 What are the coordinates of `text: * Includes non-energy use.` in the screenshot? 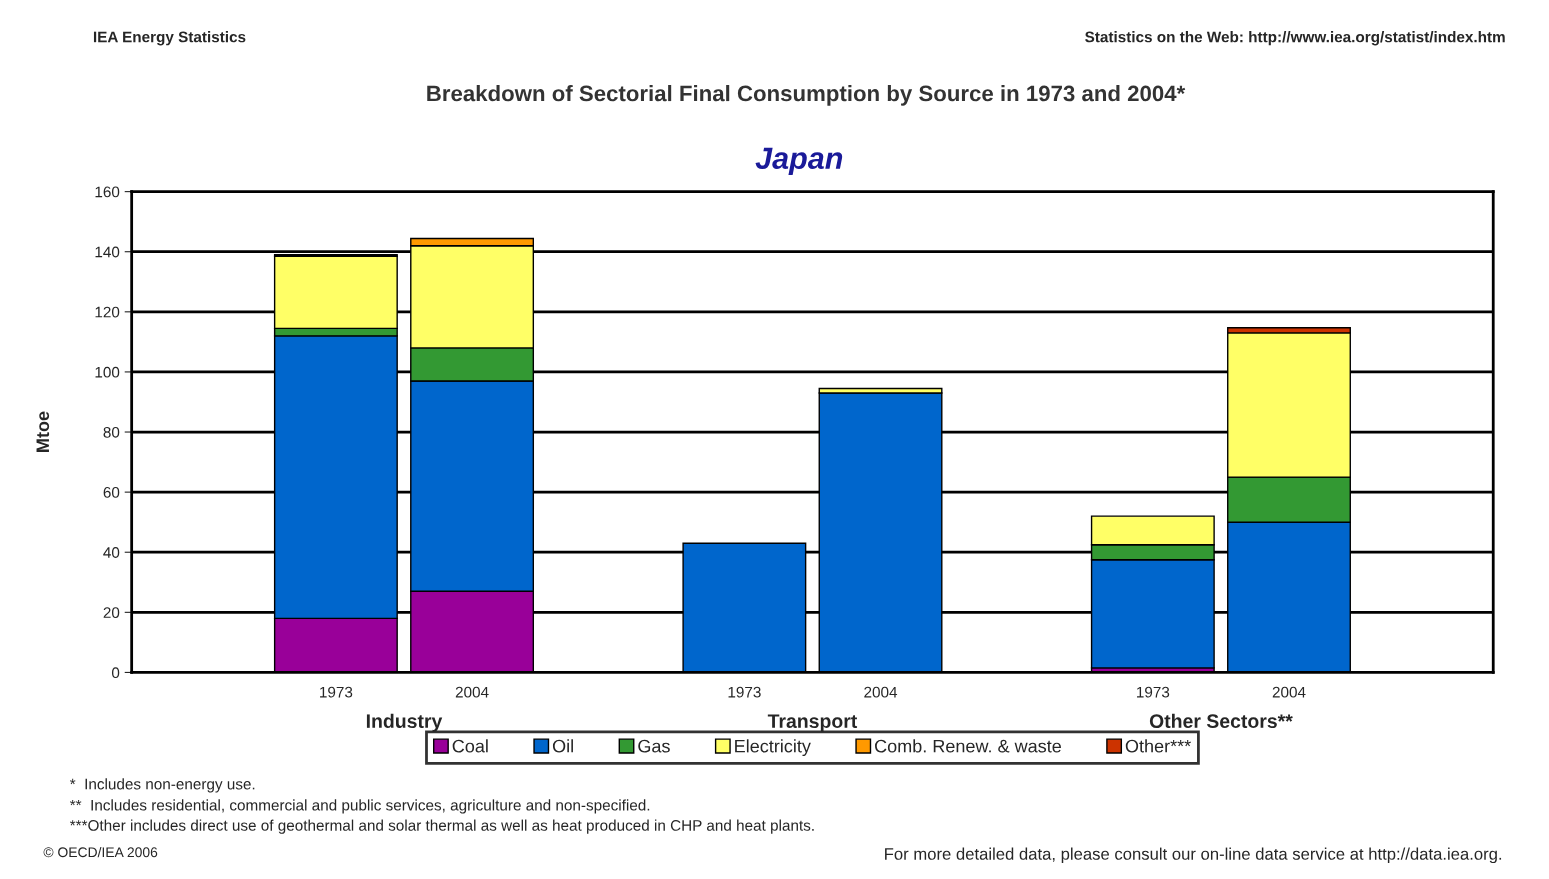 It's located at (162, 785).